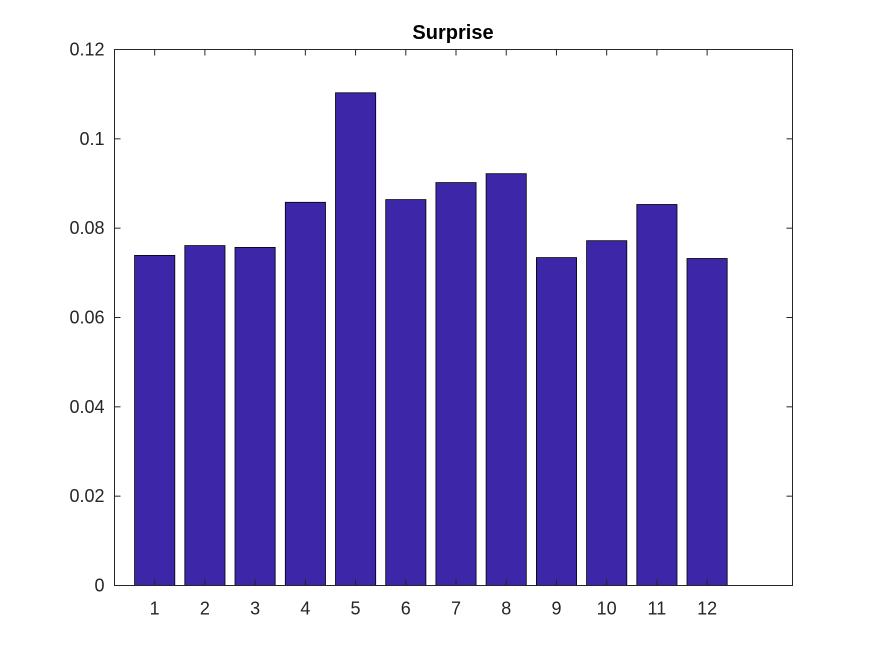 Image resolution: width=875 pixels, height=656 pixels. Describe the element at coordinates (556, 609) in the screenshot. I see `x-tick-label: 9` at that location.